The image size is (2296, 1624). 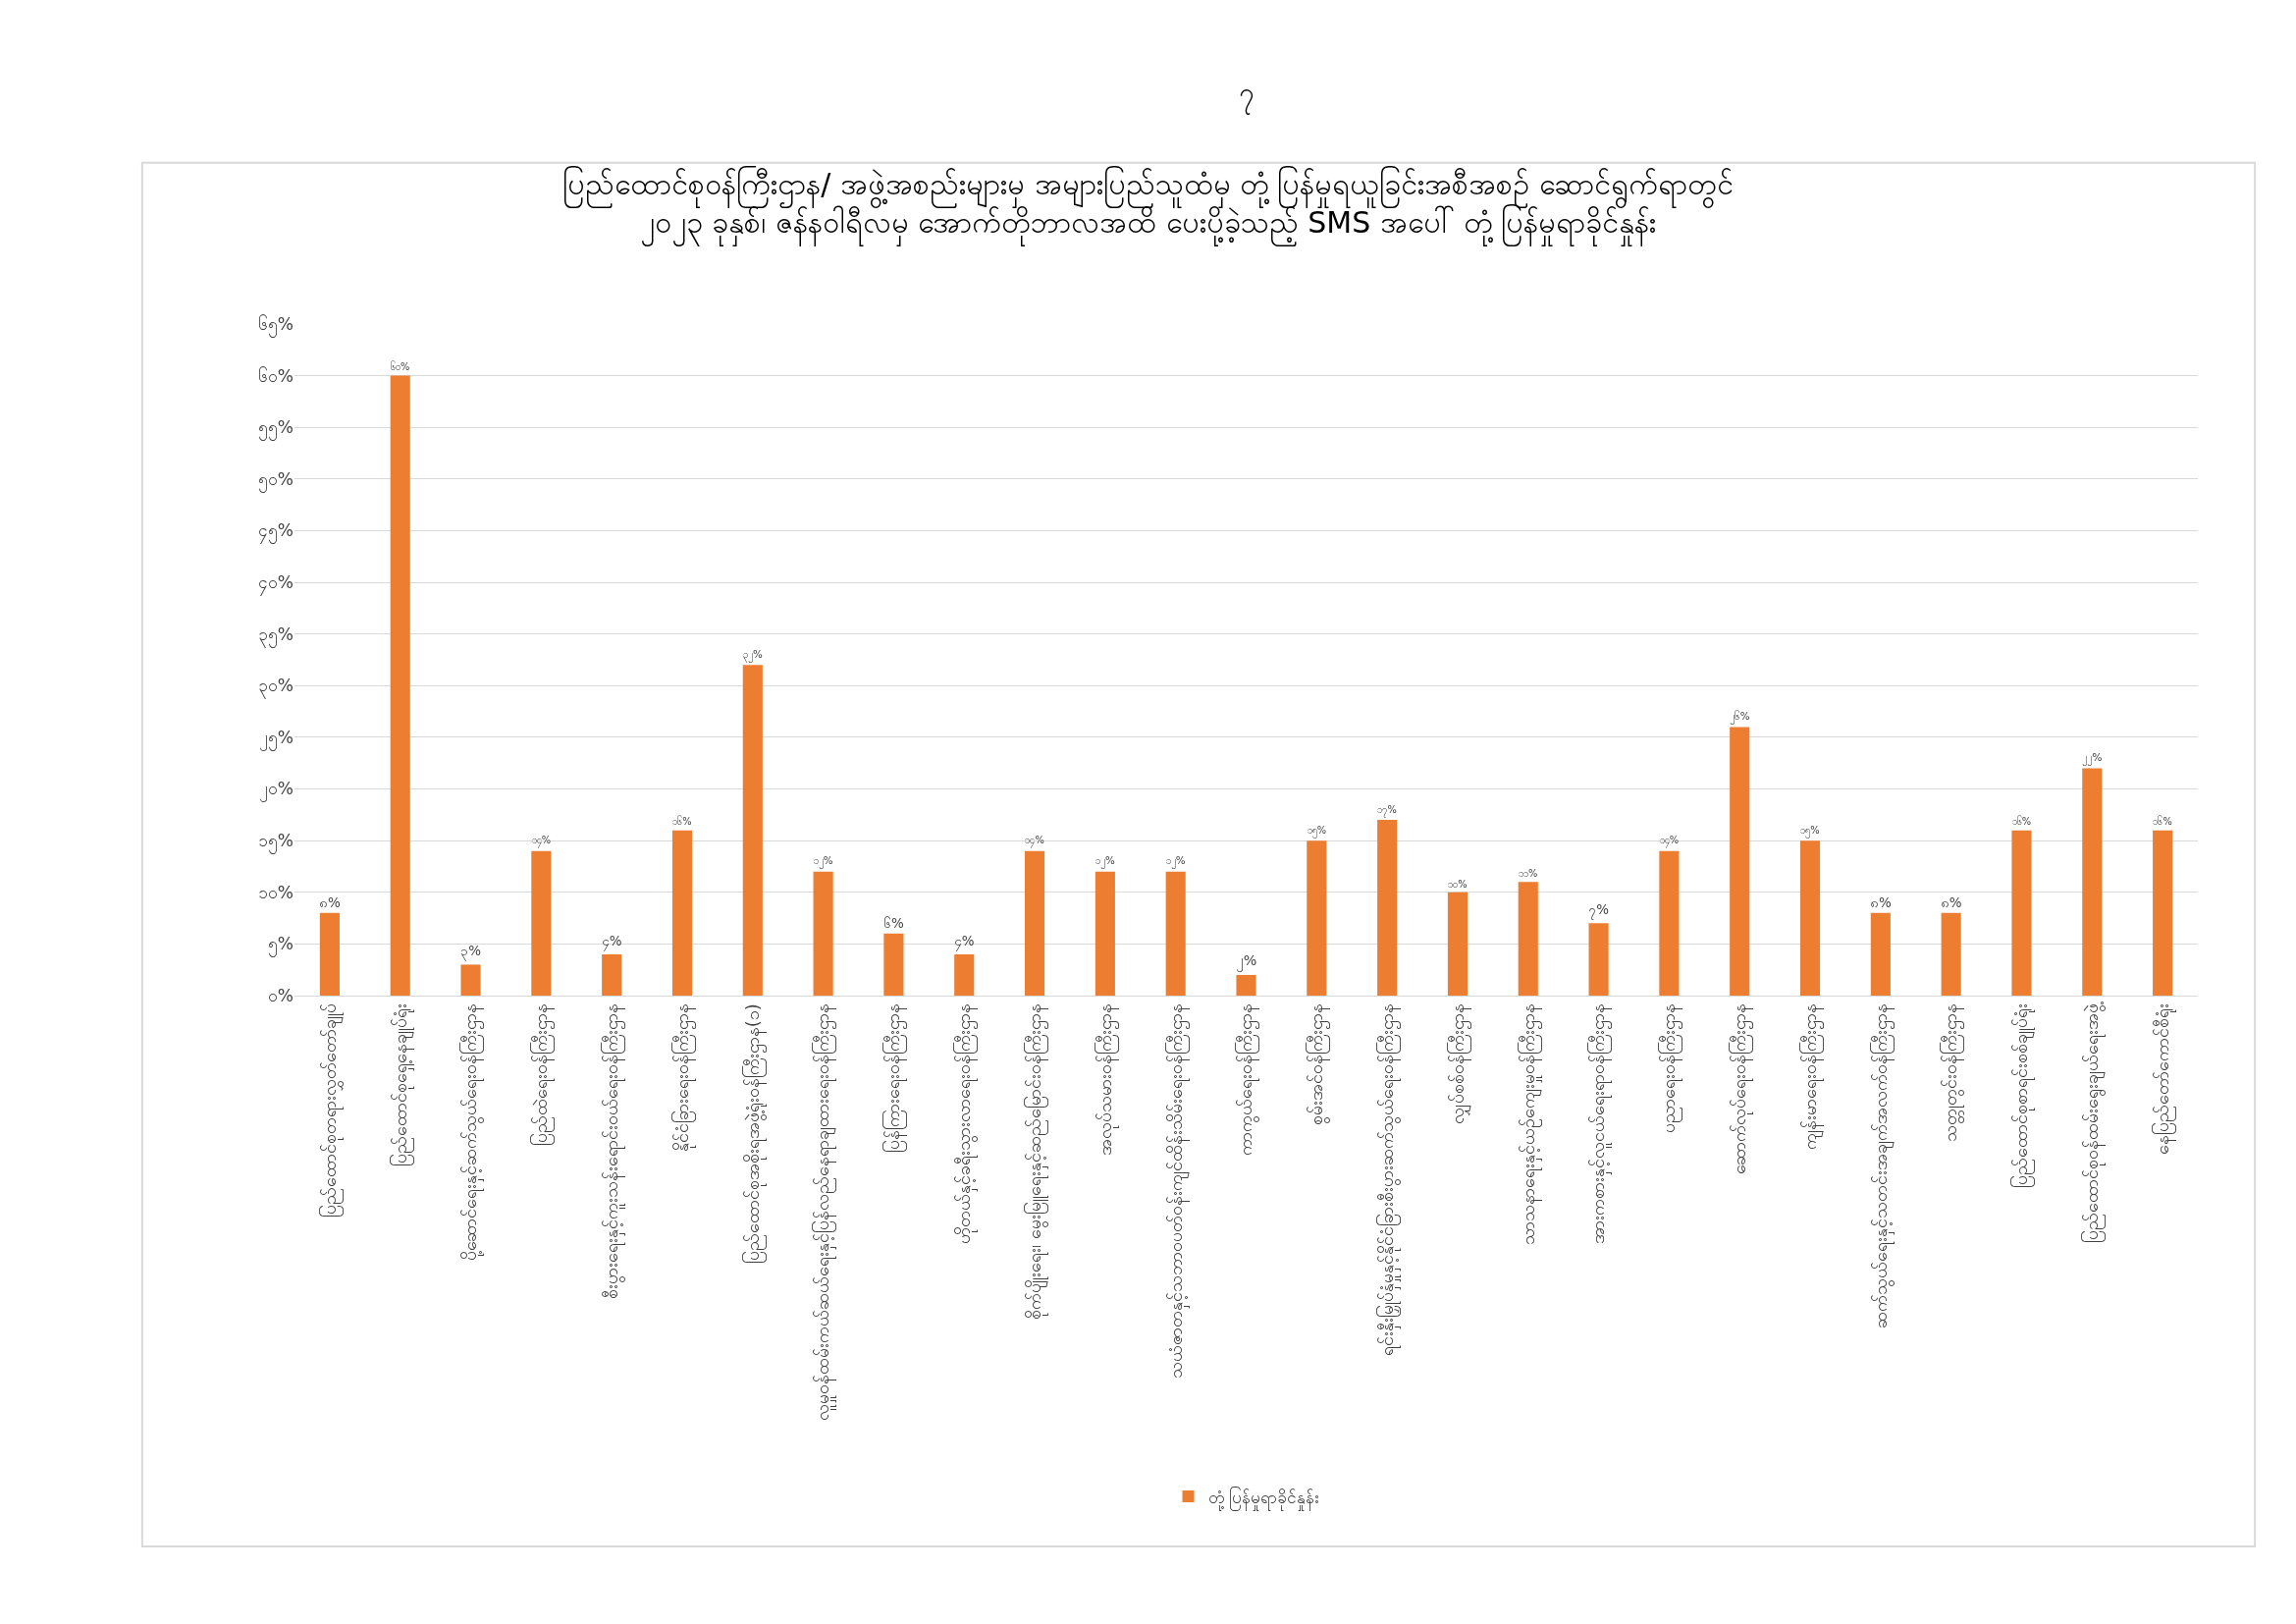 What do you see at coordinates (1670, 1068) in the screenshot?
I see `x-tick-label: ပညာရေးဝန်ကြီးဌာန` at bounding box center [1670, 1068].